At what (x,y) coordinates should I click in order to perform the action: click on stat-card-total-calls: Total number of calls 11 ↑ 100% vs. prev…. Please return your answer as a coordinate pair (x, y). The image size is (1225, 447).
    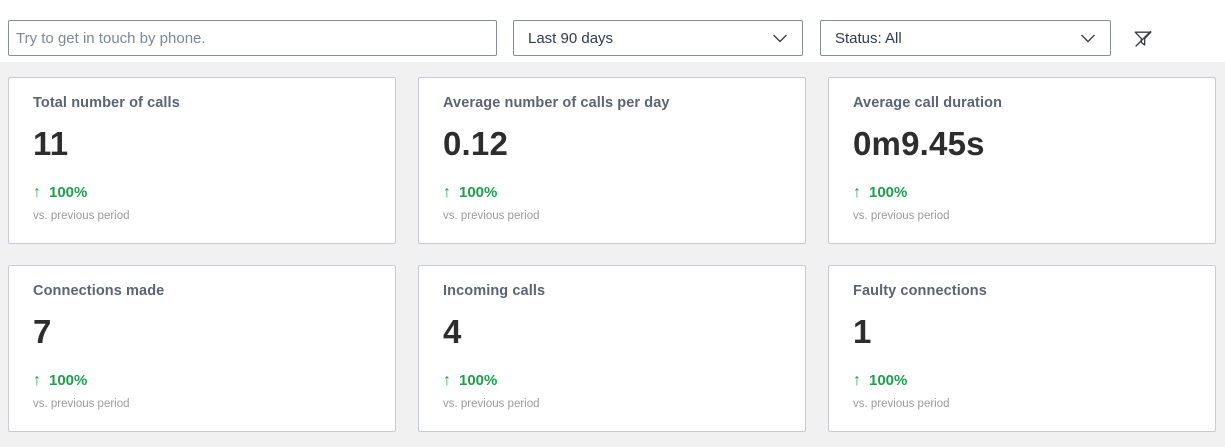
    Looking at the image, I should click on (202, 160).